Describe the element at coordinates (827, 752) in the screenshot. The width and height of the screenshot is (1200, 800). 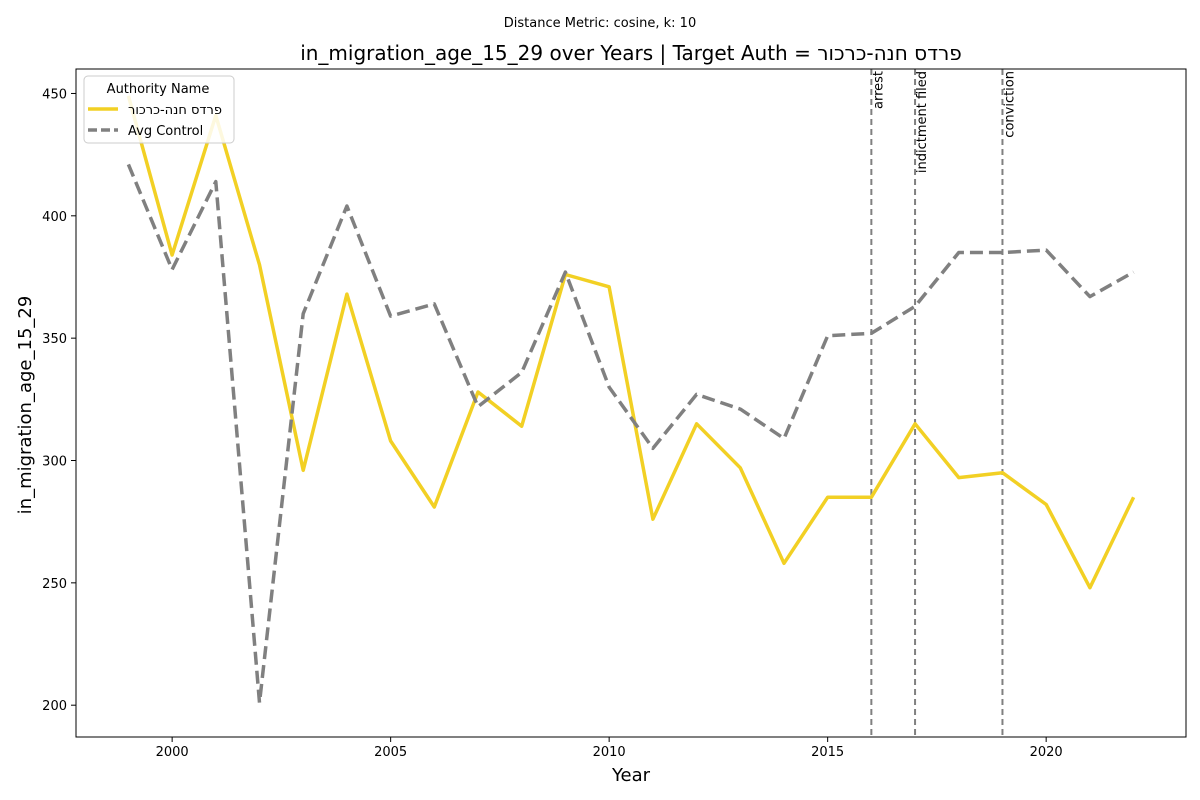
I see `x-tick-label: 2015` at that location.